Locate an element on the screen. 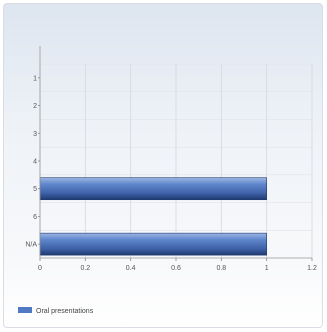  x-tick-label: 0.4 is located at coordinates (131, 268).